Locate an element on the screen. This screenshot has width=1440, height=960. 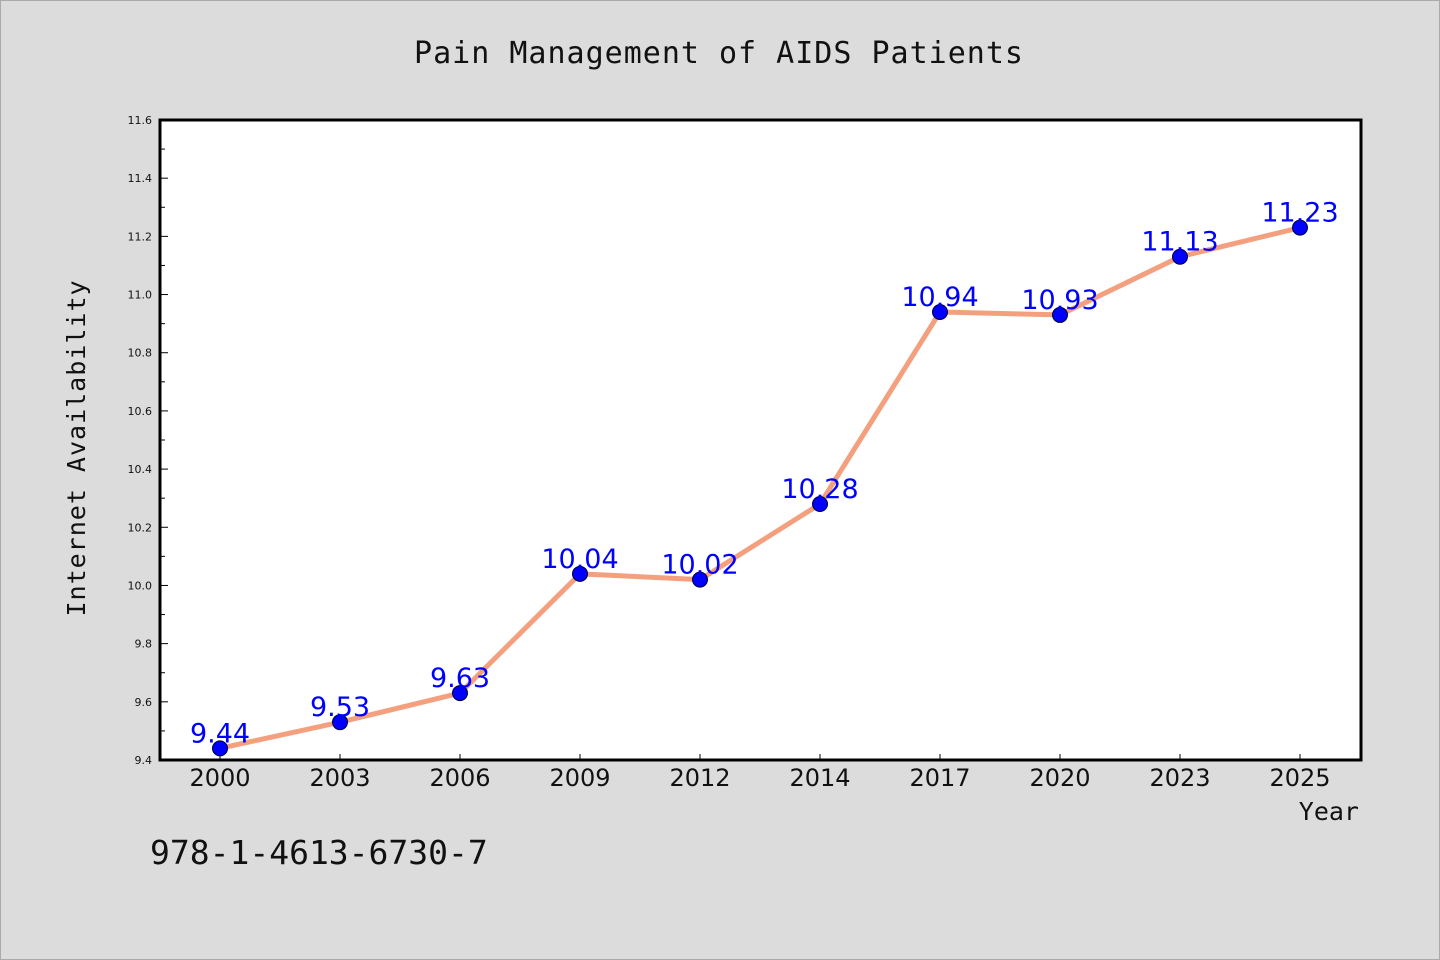
x-axis: 2000 2003 2006 2009 2012 2014 2017 2020 2023 2025 is located at coordinates (760, 773).